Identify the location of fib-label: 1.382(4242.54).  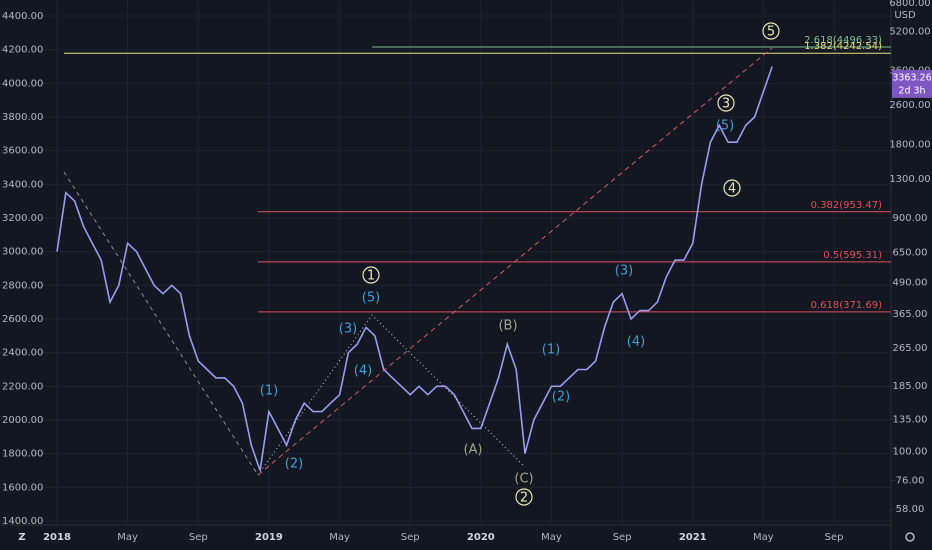
(843, 46).